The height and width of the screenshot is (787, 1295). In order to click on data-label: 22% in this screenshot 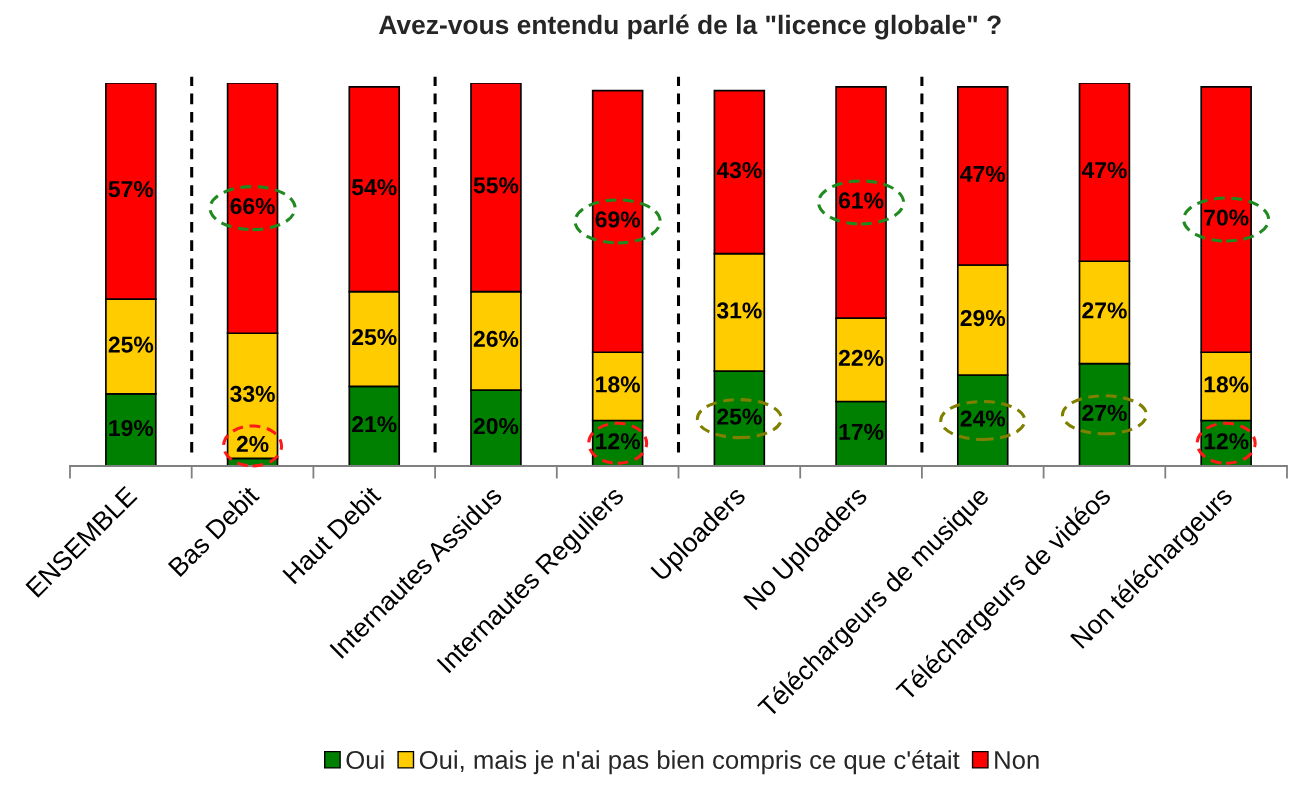, I will do `click(861, 357)`.